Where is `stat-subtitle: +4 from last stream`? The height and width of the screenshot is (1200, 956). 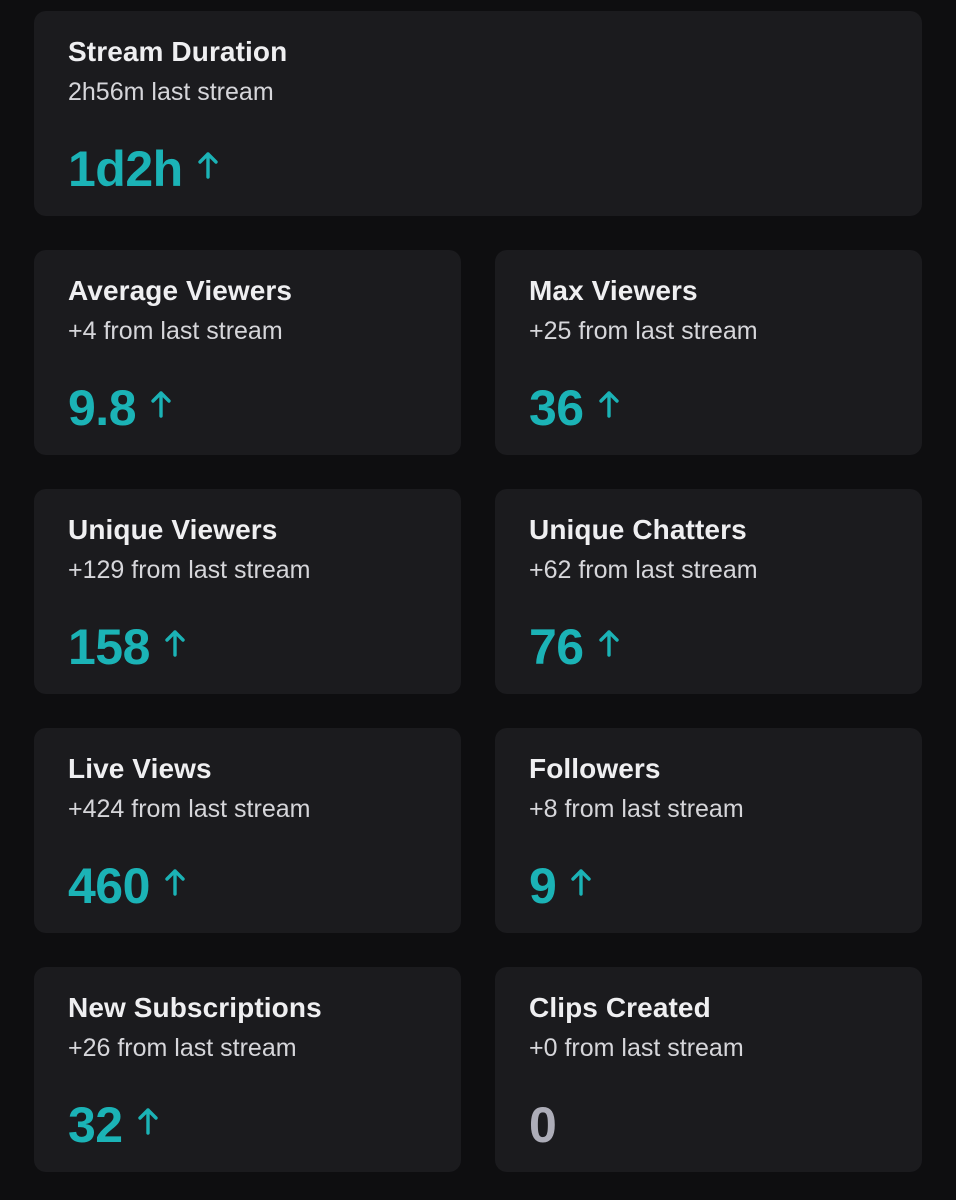 stat-subtitle: +4 from last stream is located at coordinates (175, 331).